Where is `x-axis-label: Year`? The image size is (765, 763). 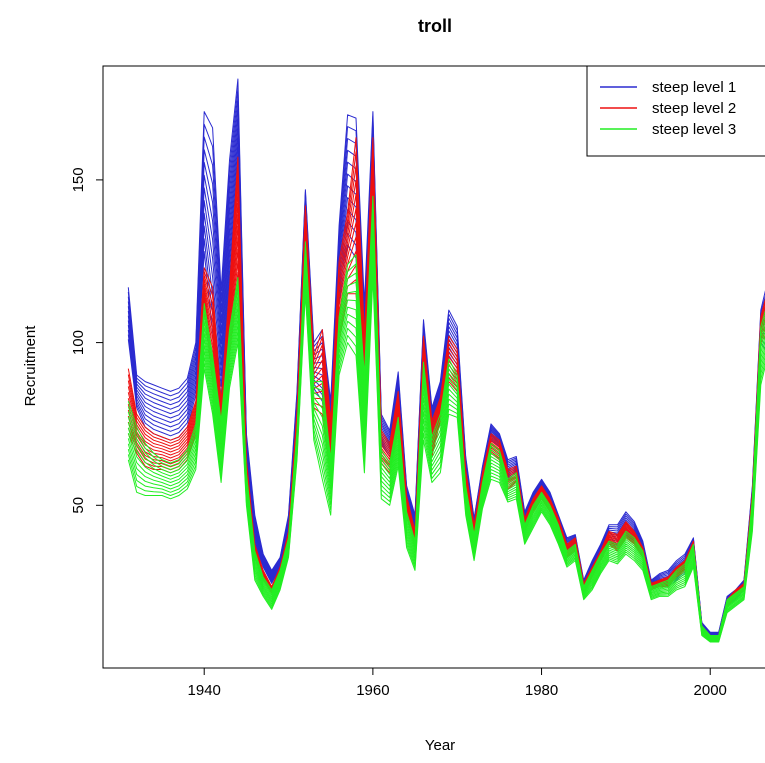 x-axis-label: Year is located at coordinates (440, 745).